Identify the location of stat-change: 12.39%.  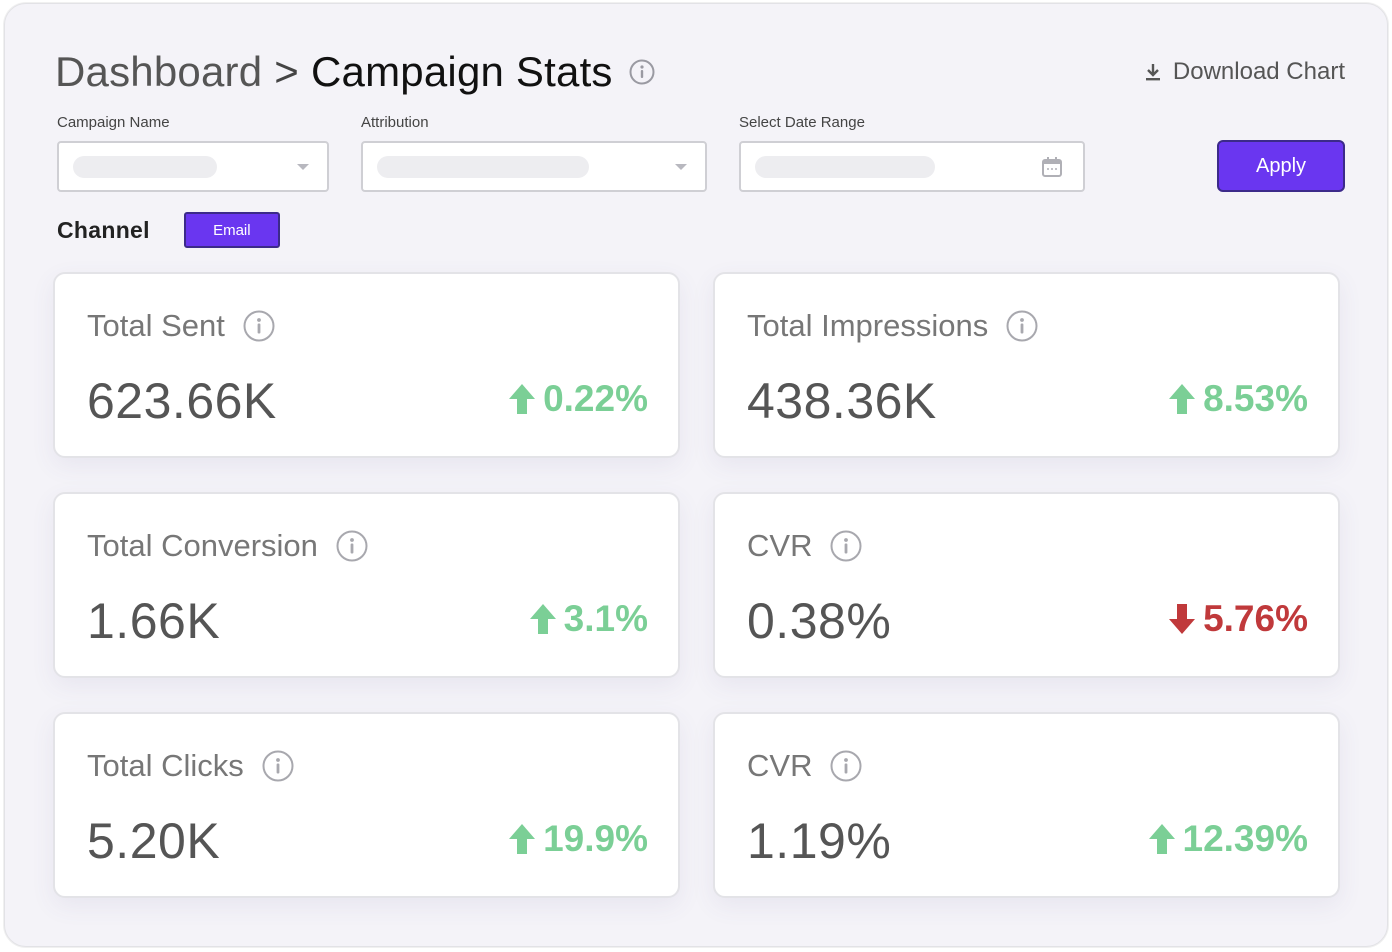
(1228, 839).